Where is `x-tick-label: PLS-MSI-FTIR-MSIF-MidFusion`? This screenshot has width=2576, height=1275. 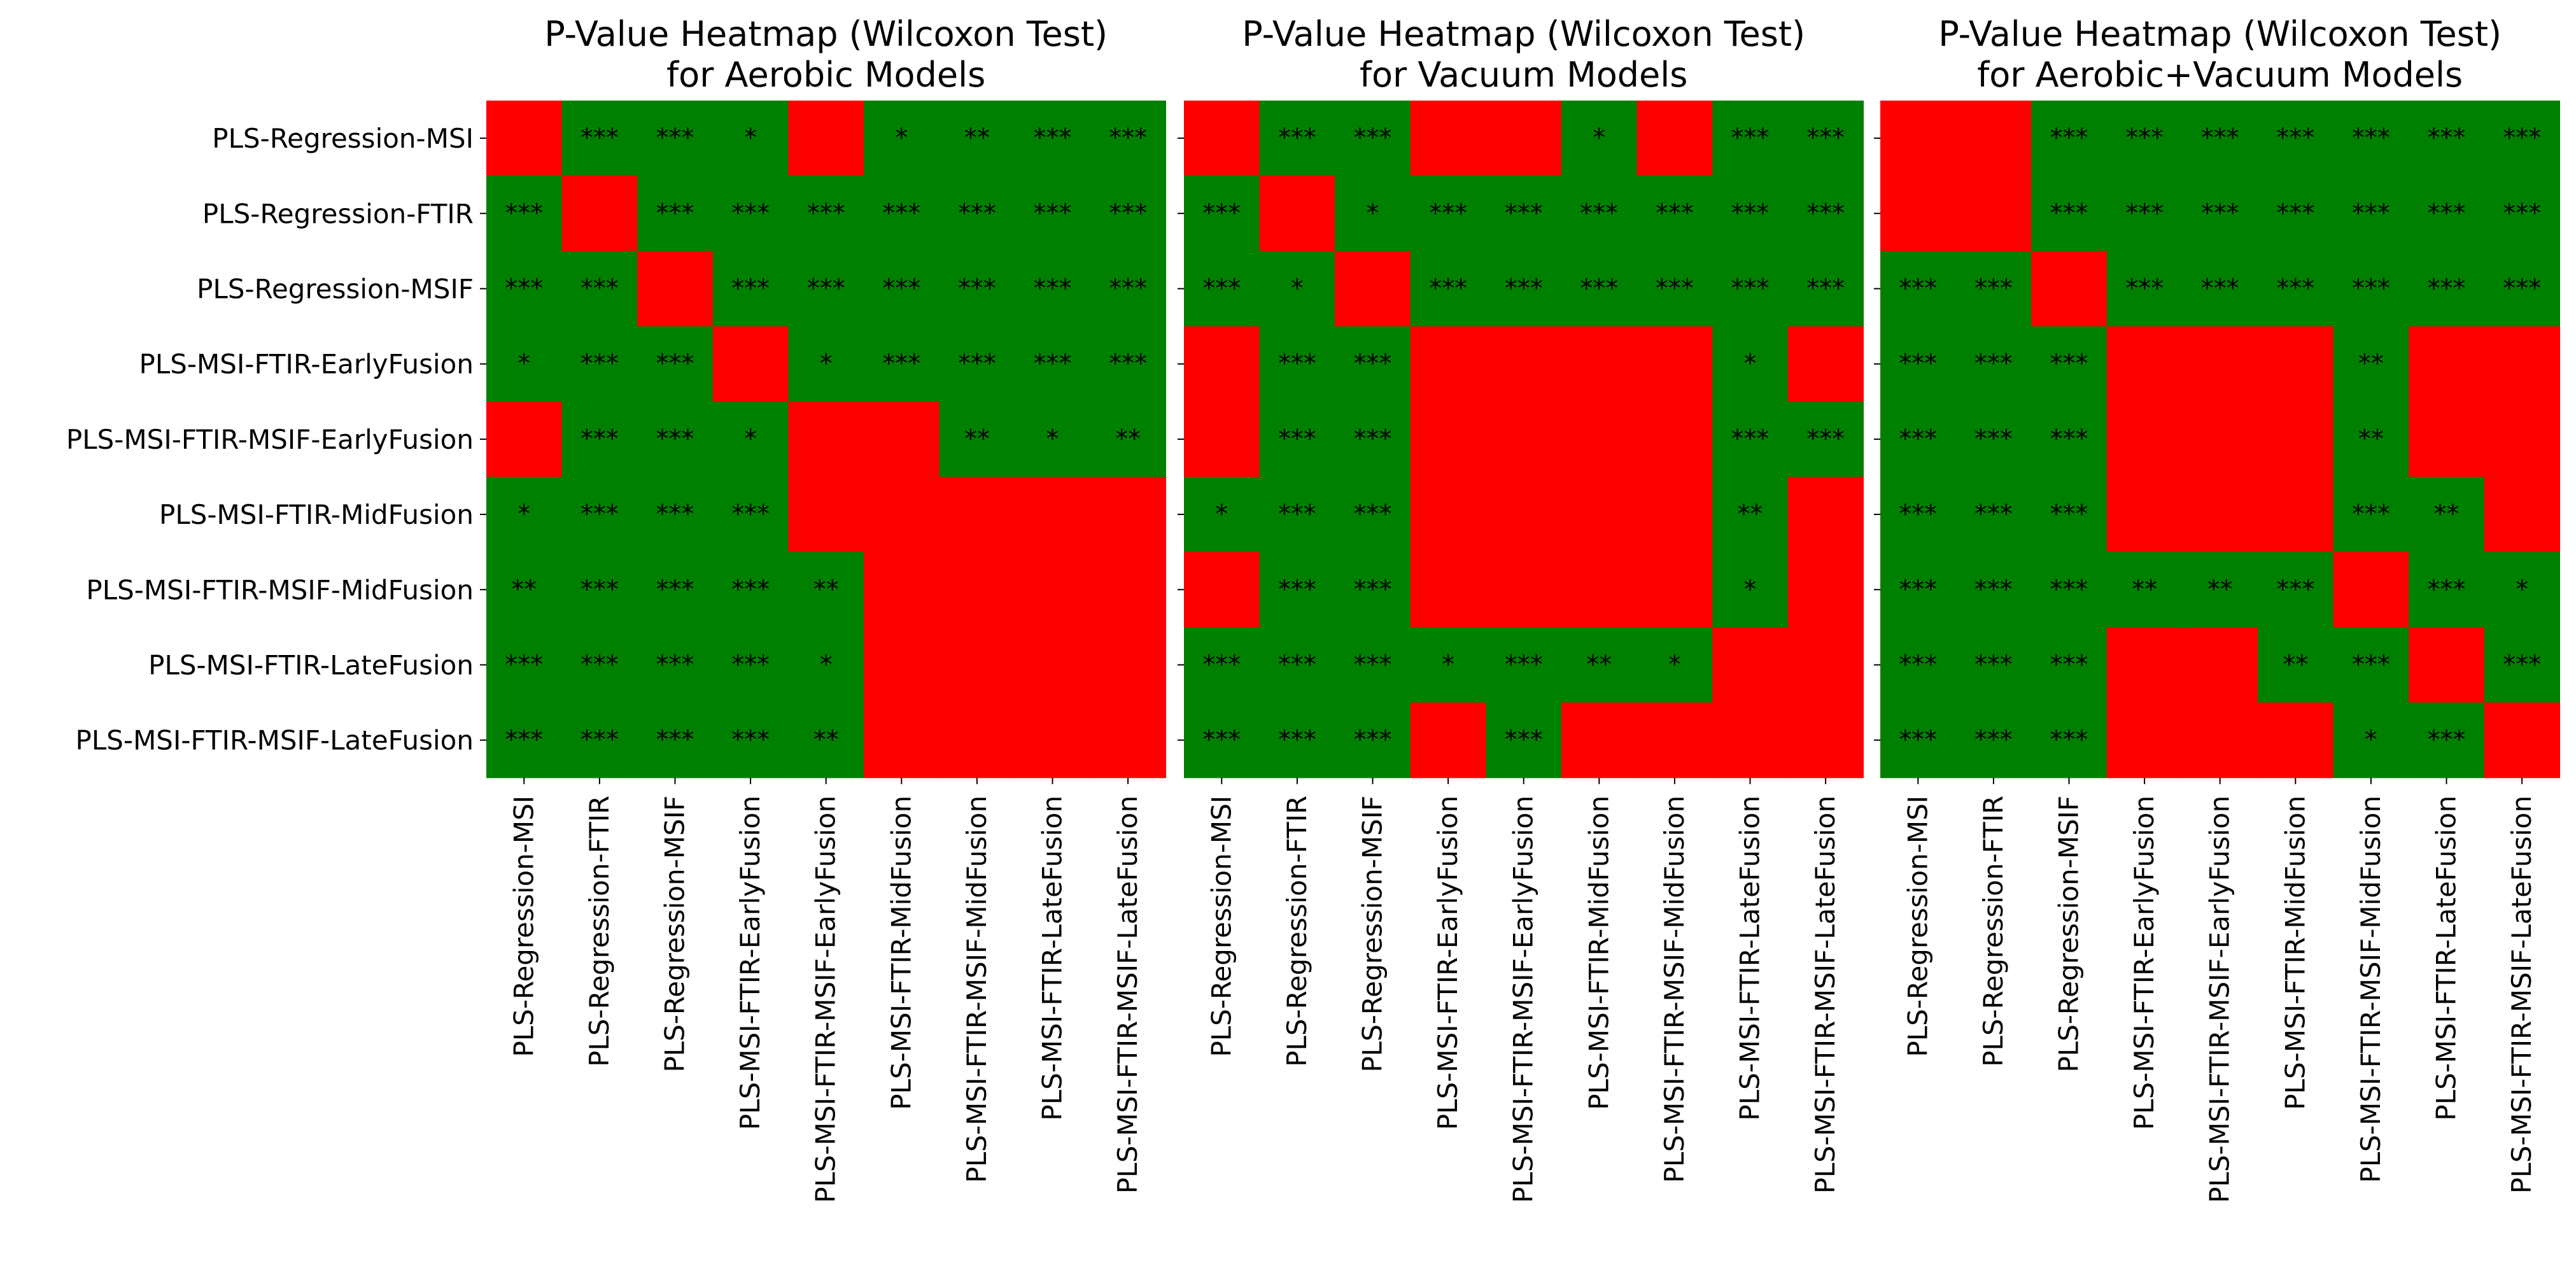
x-tick-label: PLS-MSI-FTIR-MSIF-MidFusion is located at coordinates (1675, 989).